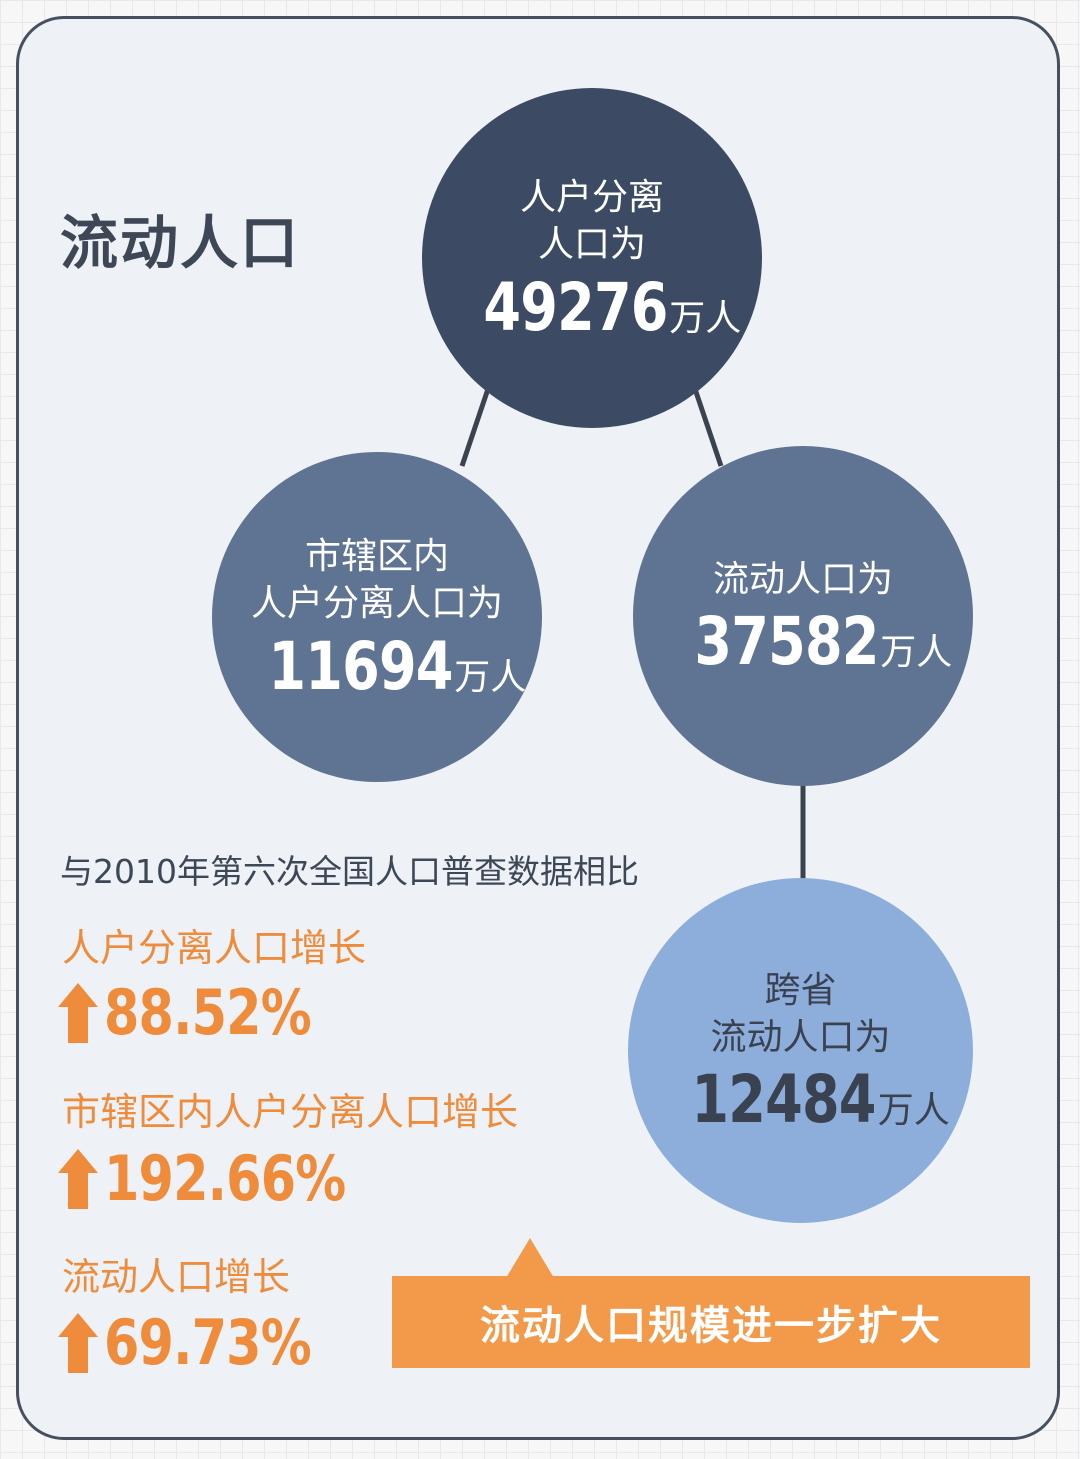 The width and height of the screenshot is (1080, 1459). I want to click on stat-label-city-growth: 市辖区内人户分离人口增长, so click(290, 1112).